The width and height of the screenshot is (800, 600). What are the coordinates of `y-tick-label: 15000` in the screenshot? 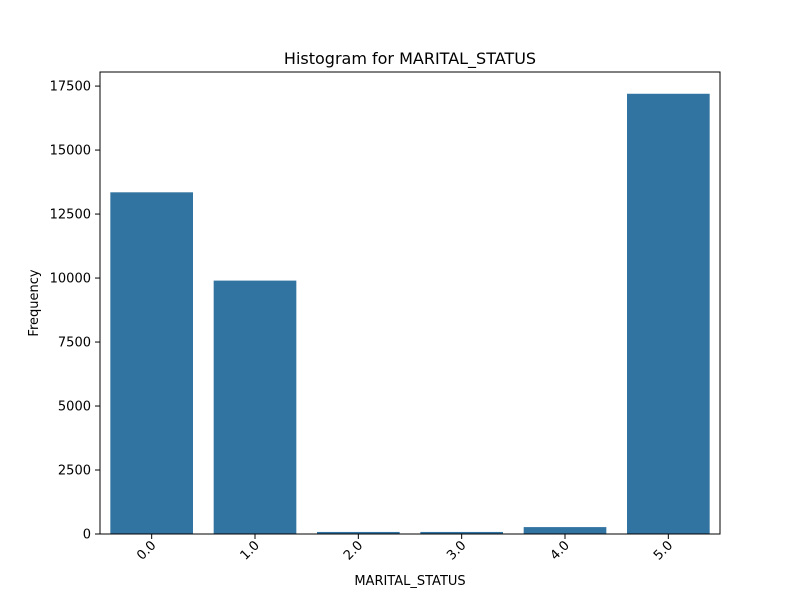 It's located at (70, 151).